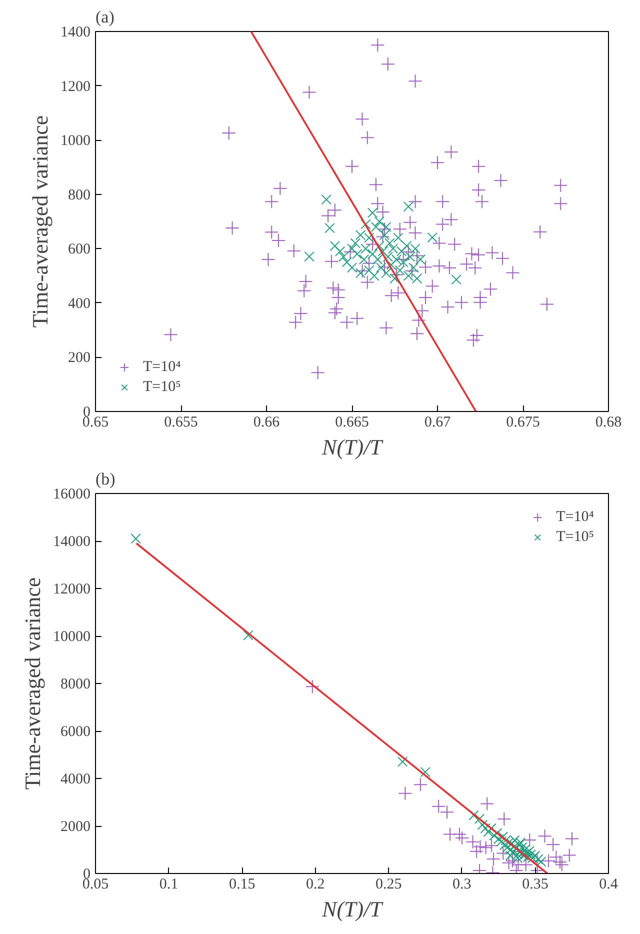 This screenshot has width=640, height=934. I want to click on y-tick-label: 1400, so click(75, 32).